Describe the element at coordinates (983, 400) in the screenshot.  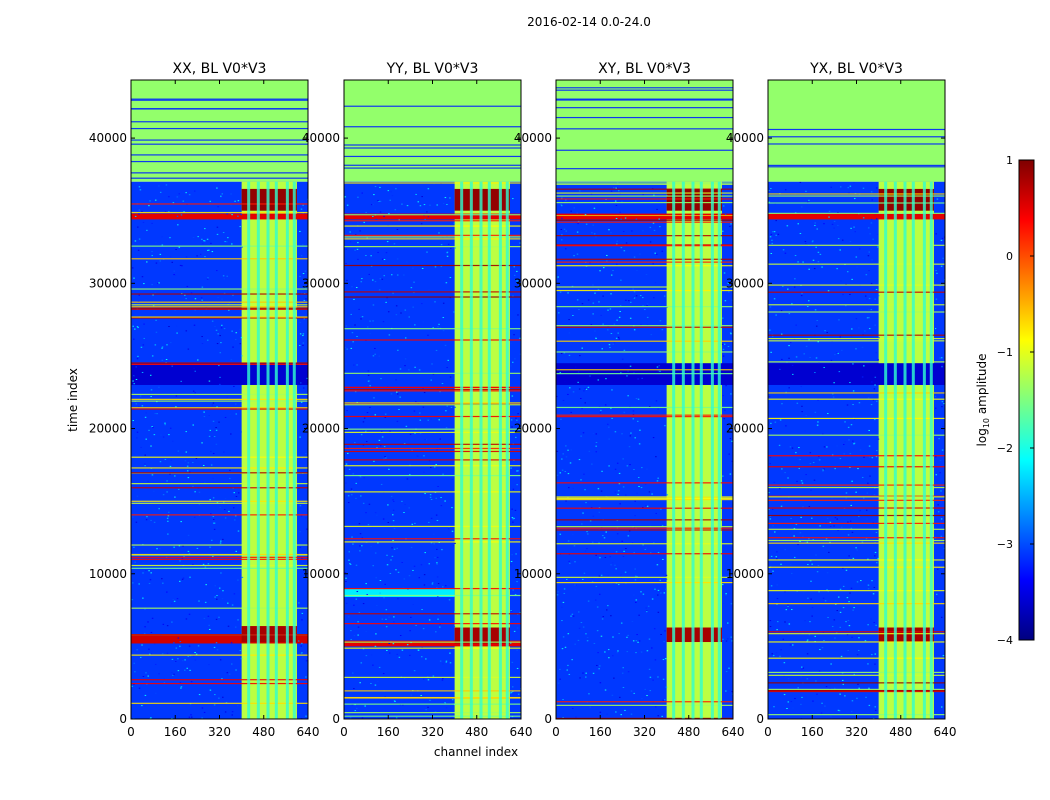
I see `colorbar-label: log10 amplitude` at that location.